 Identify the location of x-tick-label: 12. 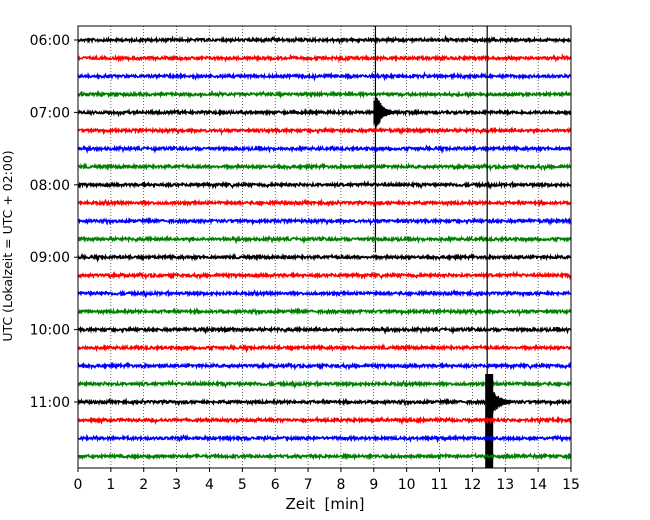
(472, 485).